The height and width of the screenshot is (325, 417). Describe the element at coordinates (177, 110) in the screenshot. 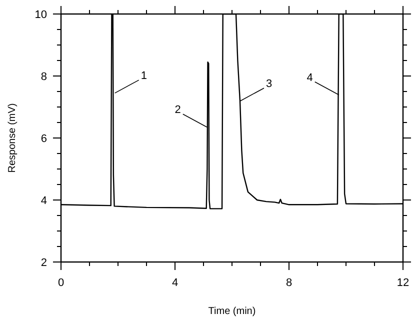

I see `annotation: 2` at that location.